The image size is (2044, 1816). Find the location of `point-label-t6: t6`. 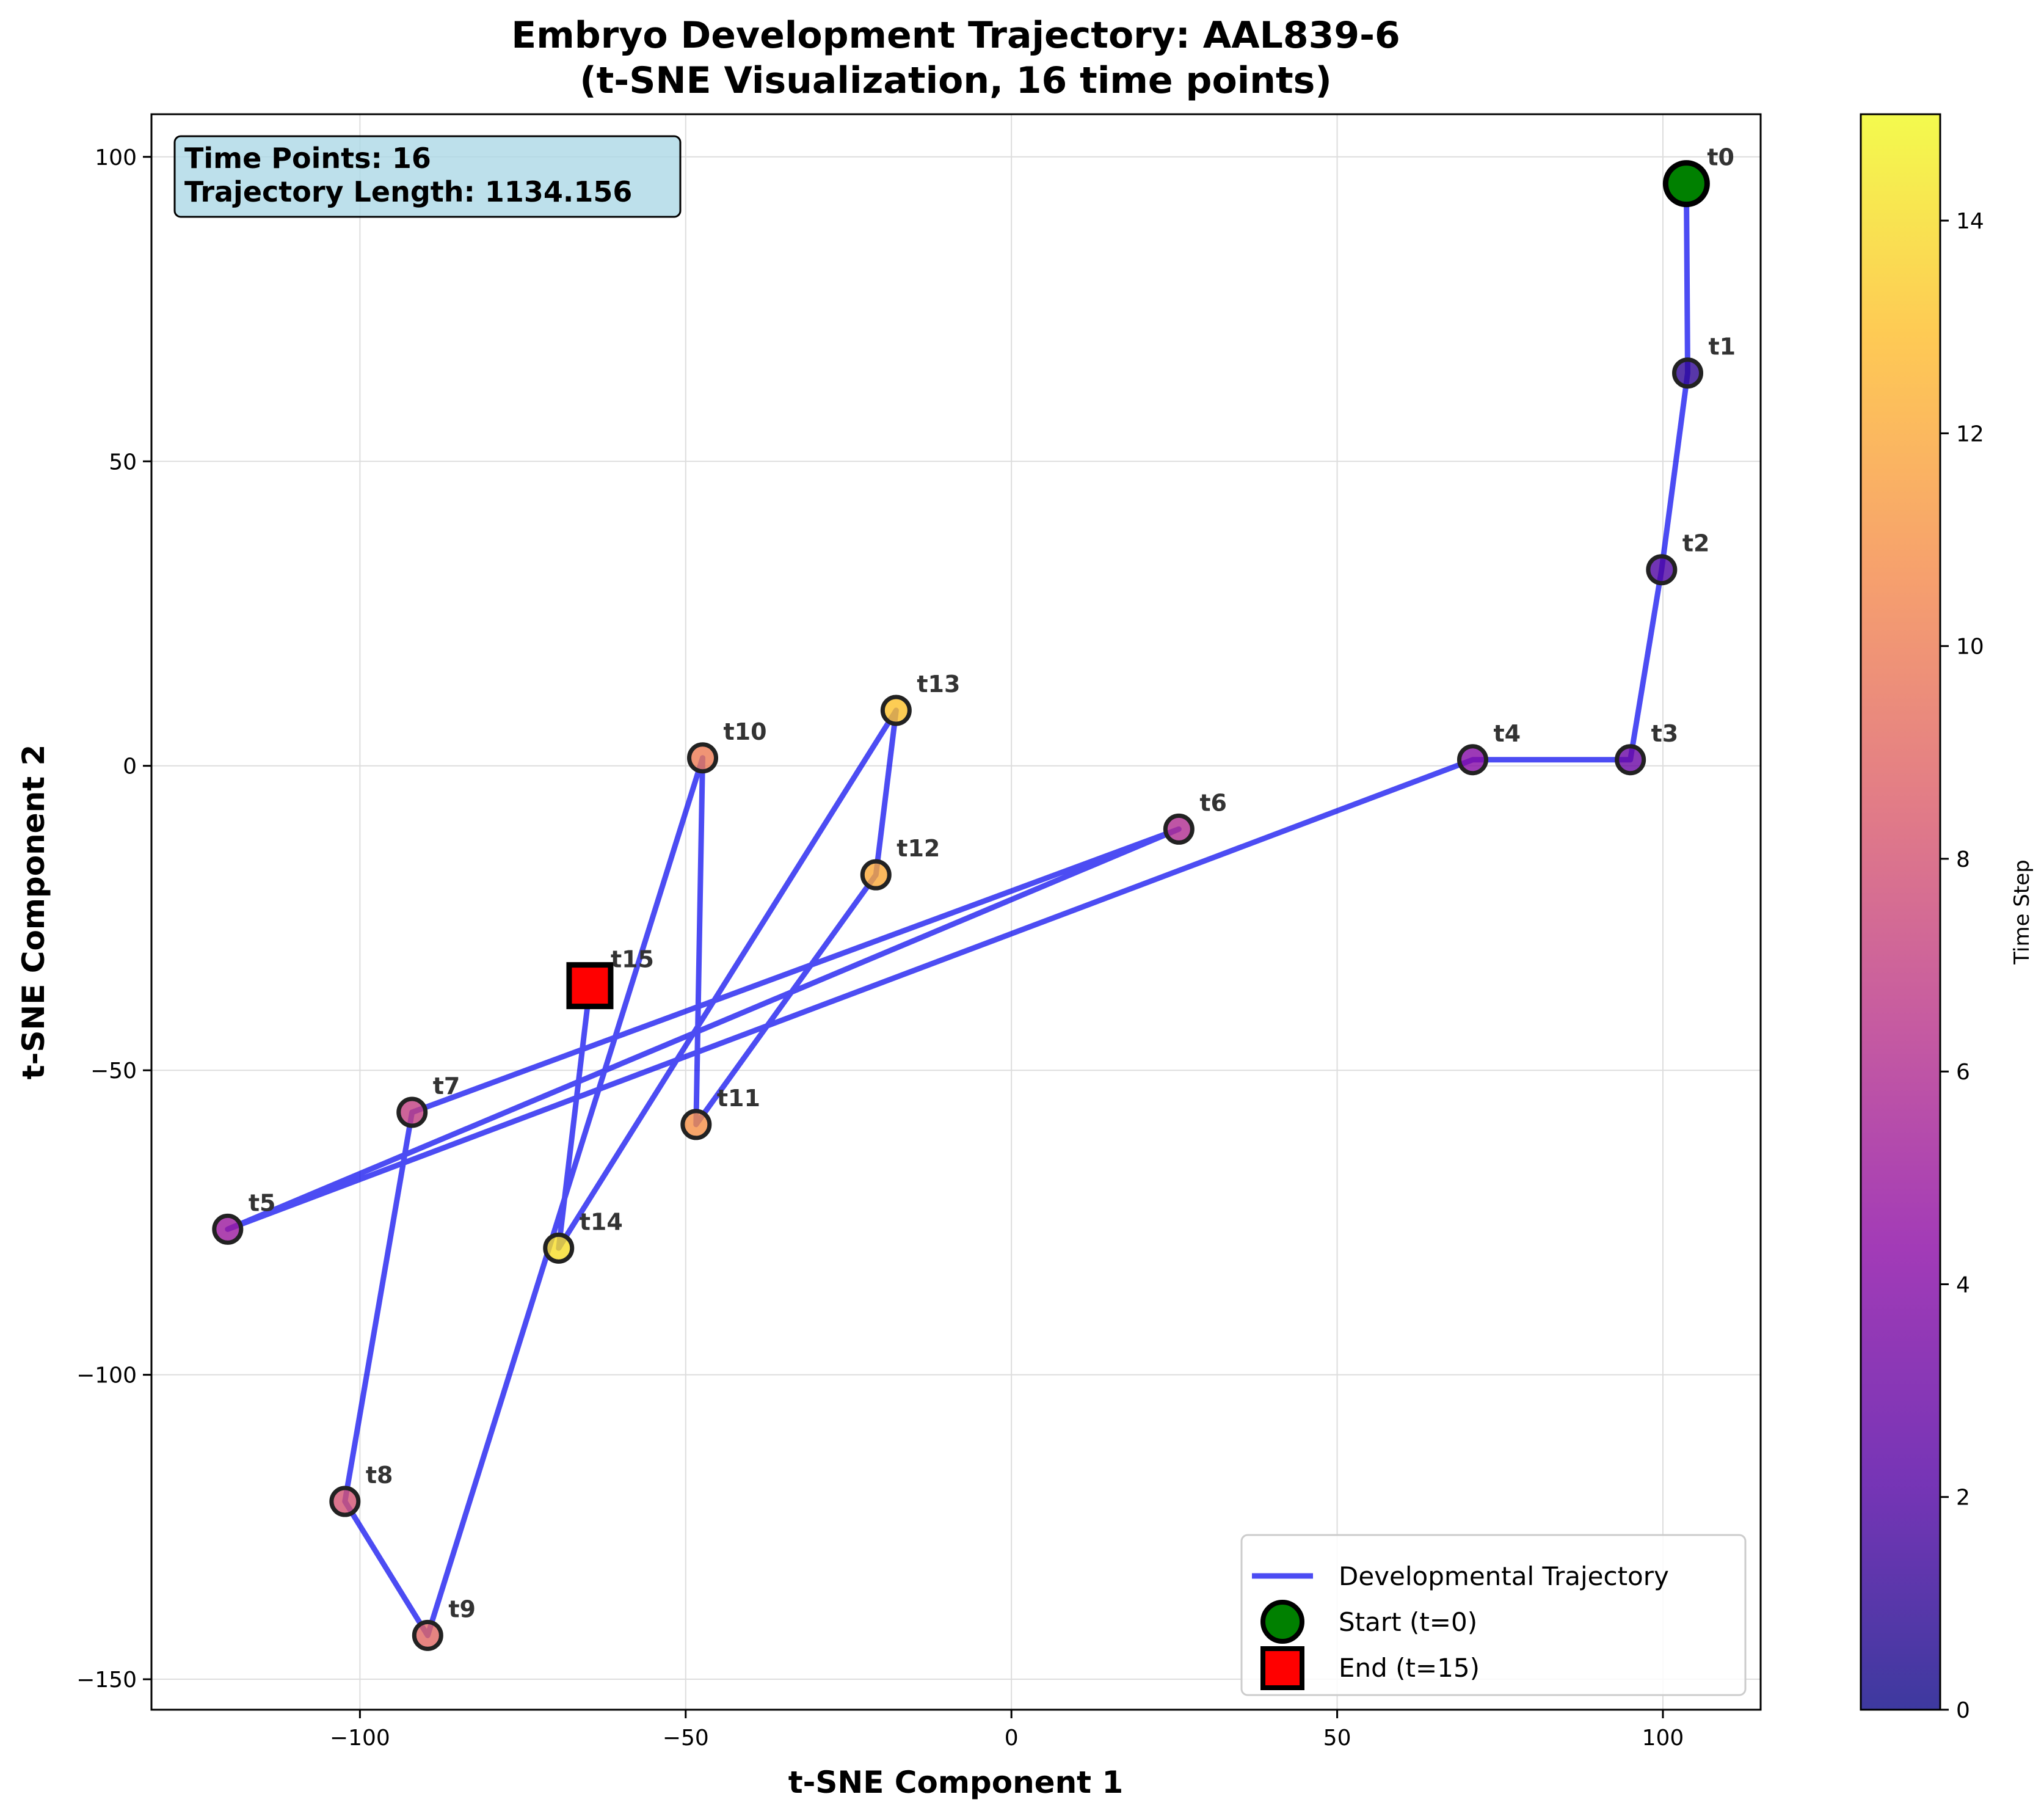

point-label-t6: t6 is located at coordinates (1213, 802).